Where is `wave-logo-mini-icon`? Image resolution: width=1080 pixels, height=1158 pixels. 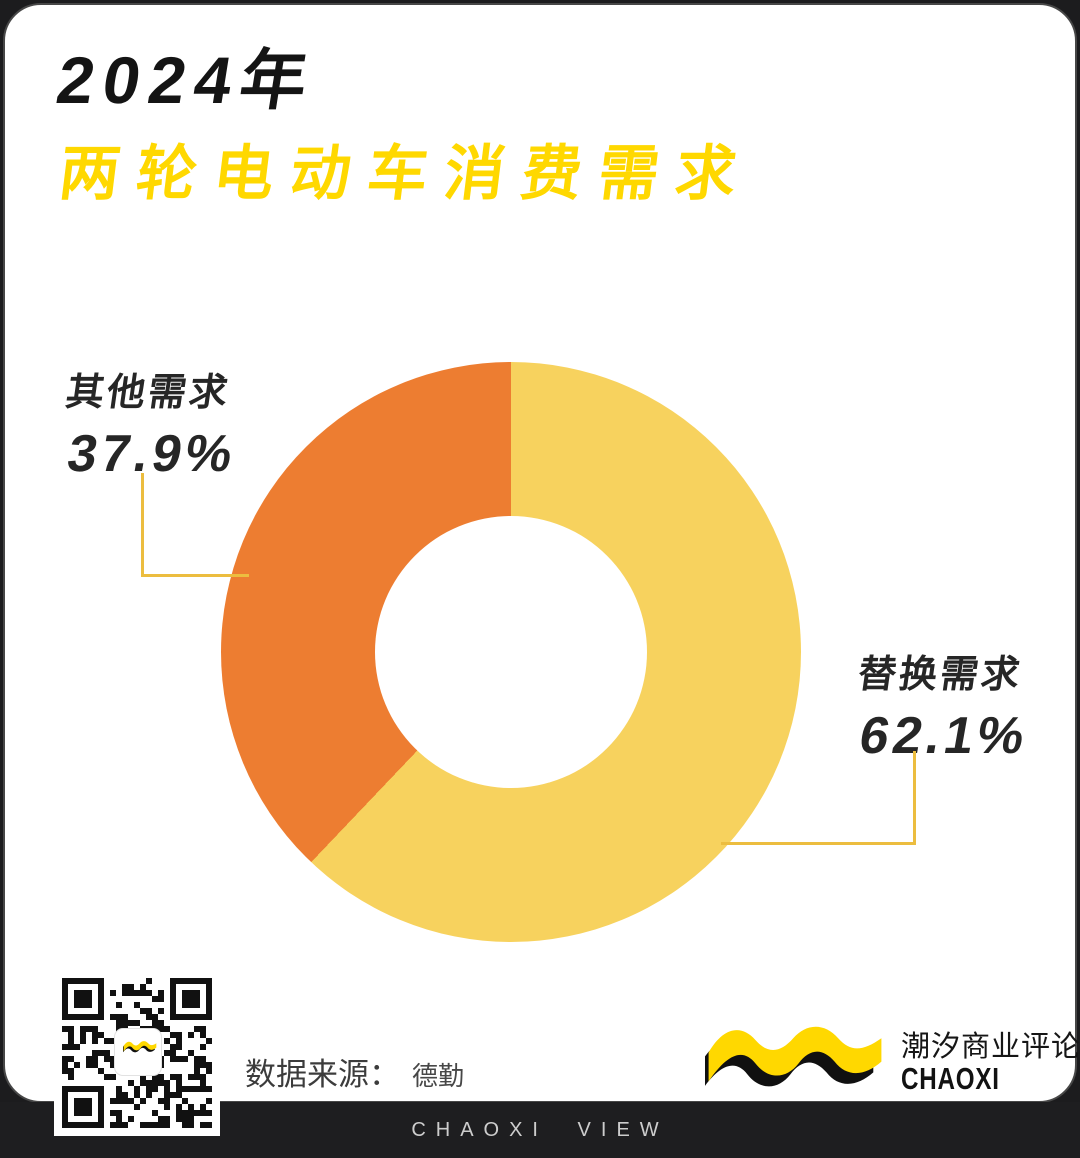 wave-logo-mini-icon is located at coordinates (140, 1047).